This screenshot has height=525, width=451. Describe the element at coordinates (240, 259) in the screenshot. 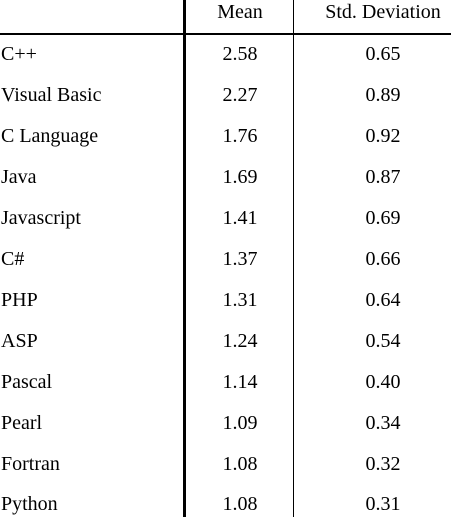

I see `mean-cell: 1.37` at that location.